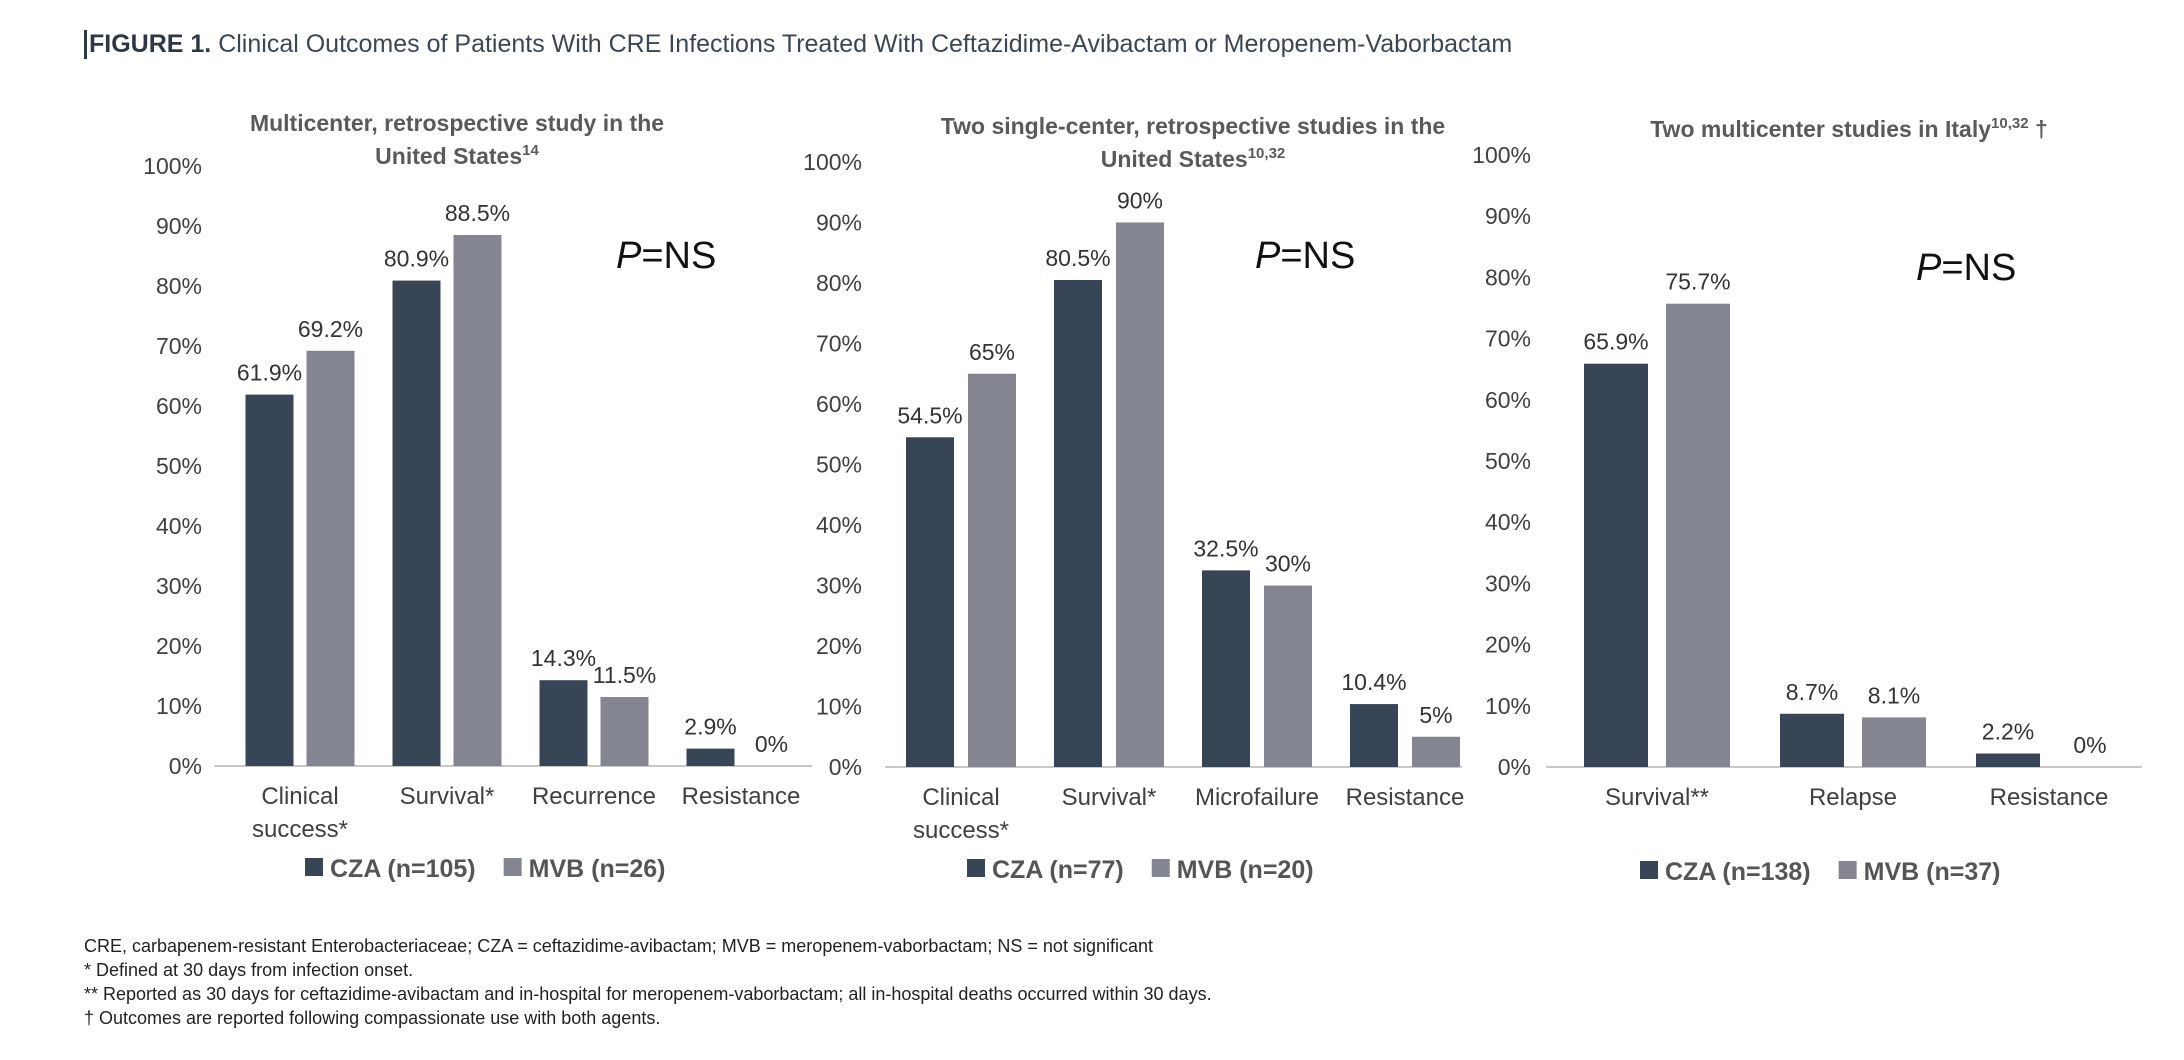 This screenshot has height=1060, width=2184. Describe the element at coordinates (477, 213) in the screenshot. I see `chart1-data-label-mvb: 88.5%` at that location.